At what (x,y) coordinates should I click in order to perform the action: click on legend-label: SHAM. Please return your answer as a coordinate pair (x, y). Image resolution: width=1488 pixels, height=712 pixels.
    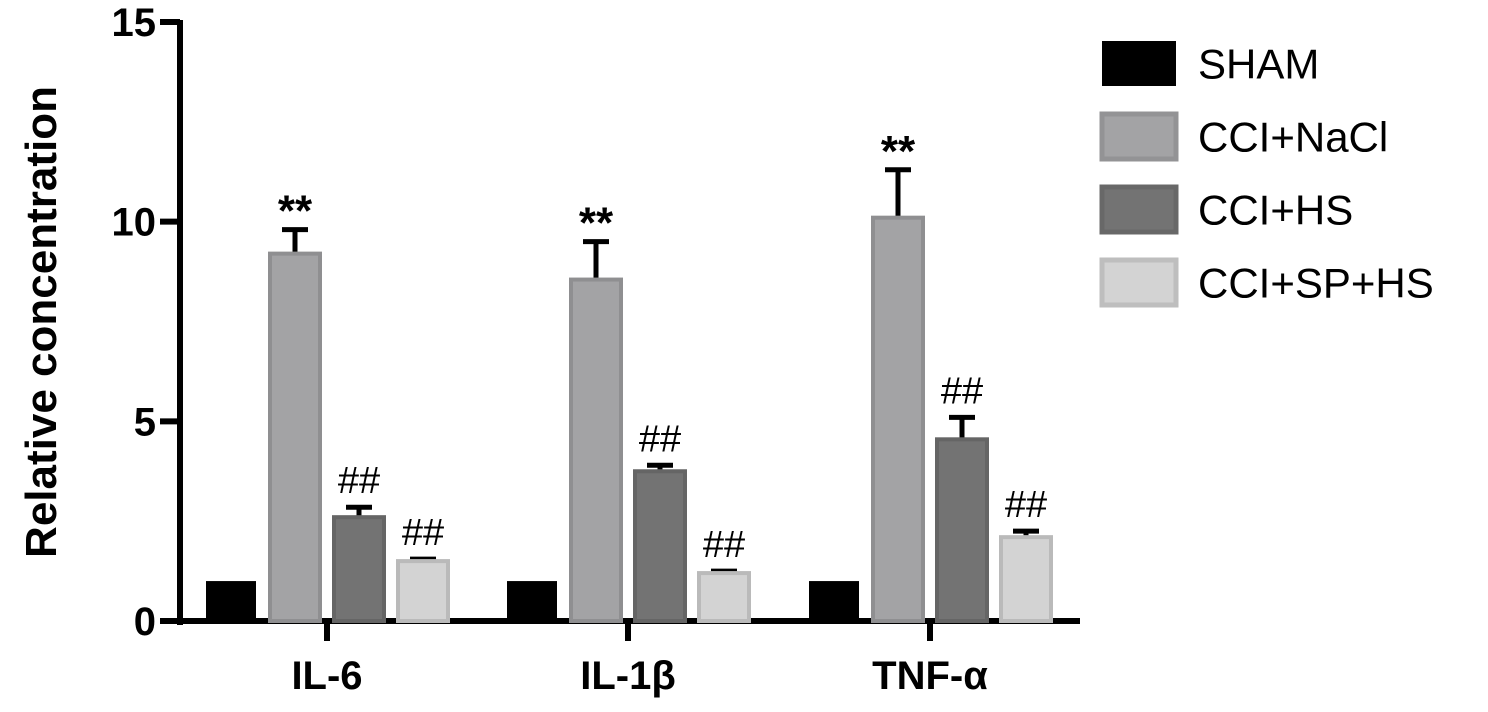
    Looking at the image, I should click on (1258, 64).